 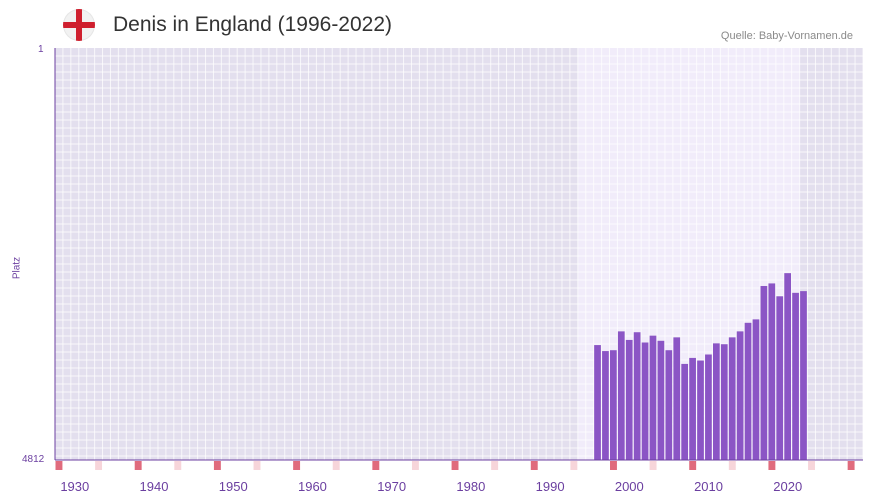 I want to click on bar-2000, so click(x=629, y=399).